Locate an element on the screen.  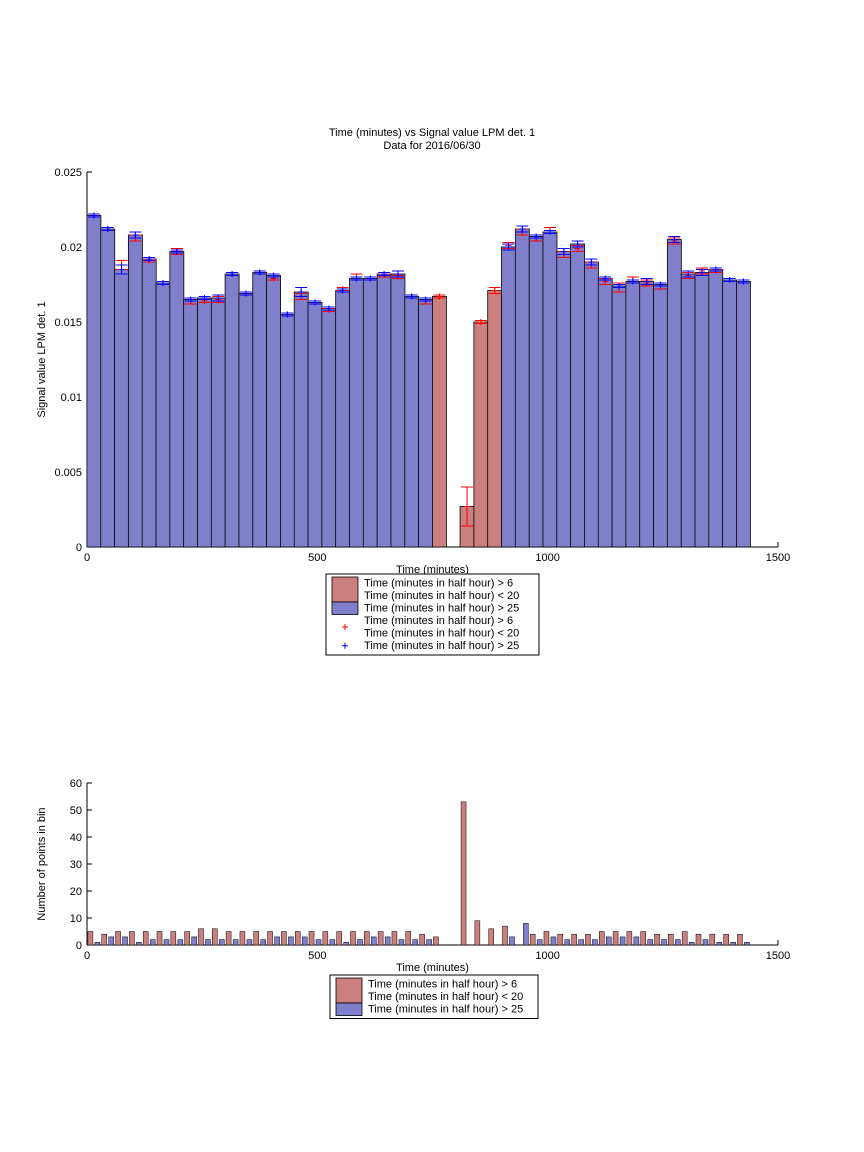
x-tick-label: 1000 is located at coordinates (547, 956).